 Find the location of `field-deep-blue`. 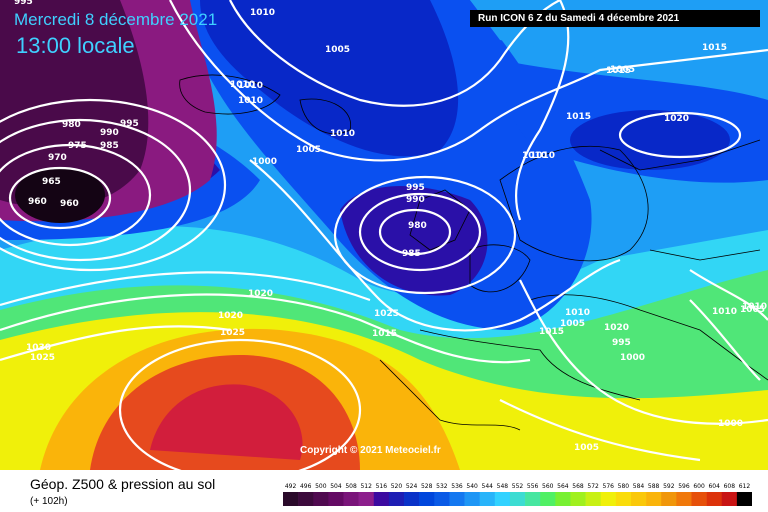

field-deep-blue is located at coordinates (329, 78).